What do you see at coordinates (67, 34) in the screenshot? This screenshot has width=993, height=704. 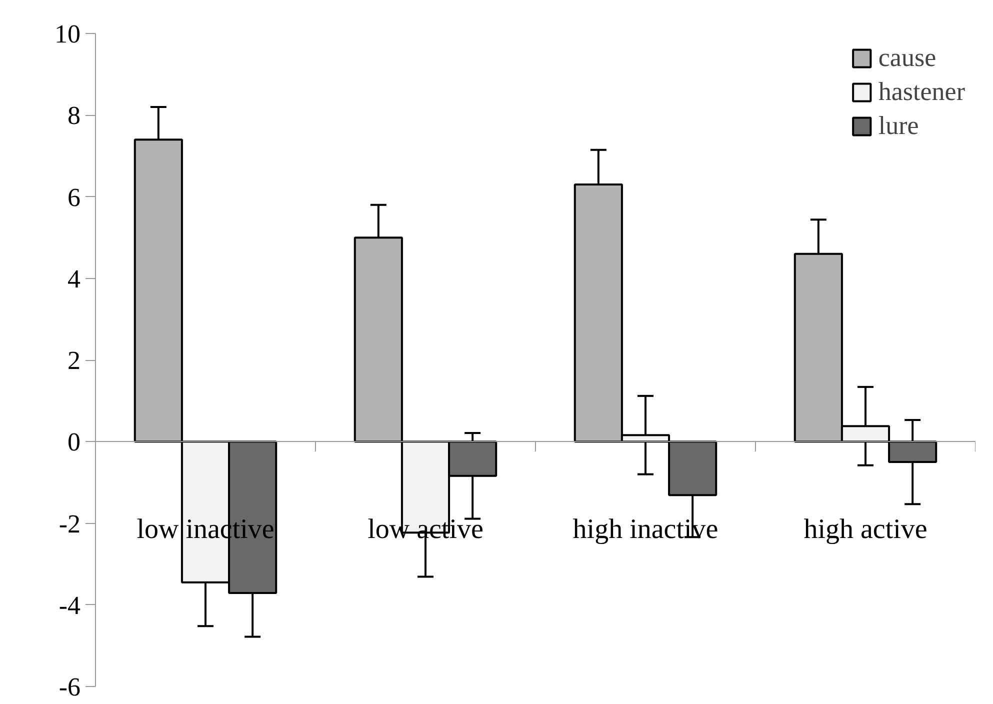 I see `y-tick-label: 10` at bounding box center [67, 34].